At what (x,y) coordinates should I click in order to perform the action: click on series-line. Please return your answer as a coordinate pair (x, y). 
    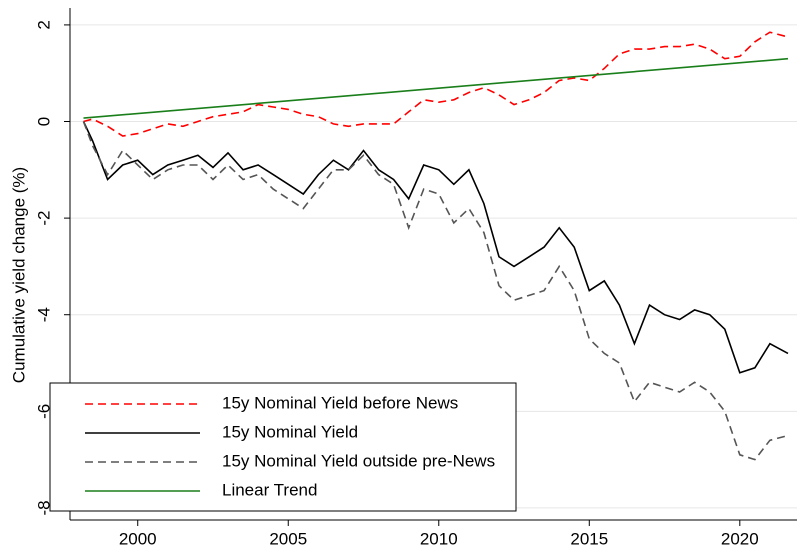
    Looking at the image, I should click on (436, 88).